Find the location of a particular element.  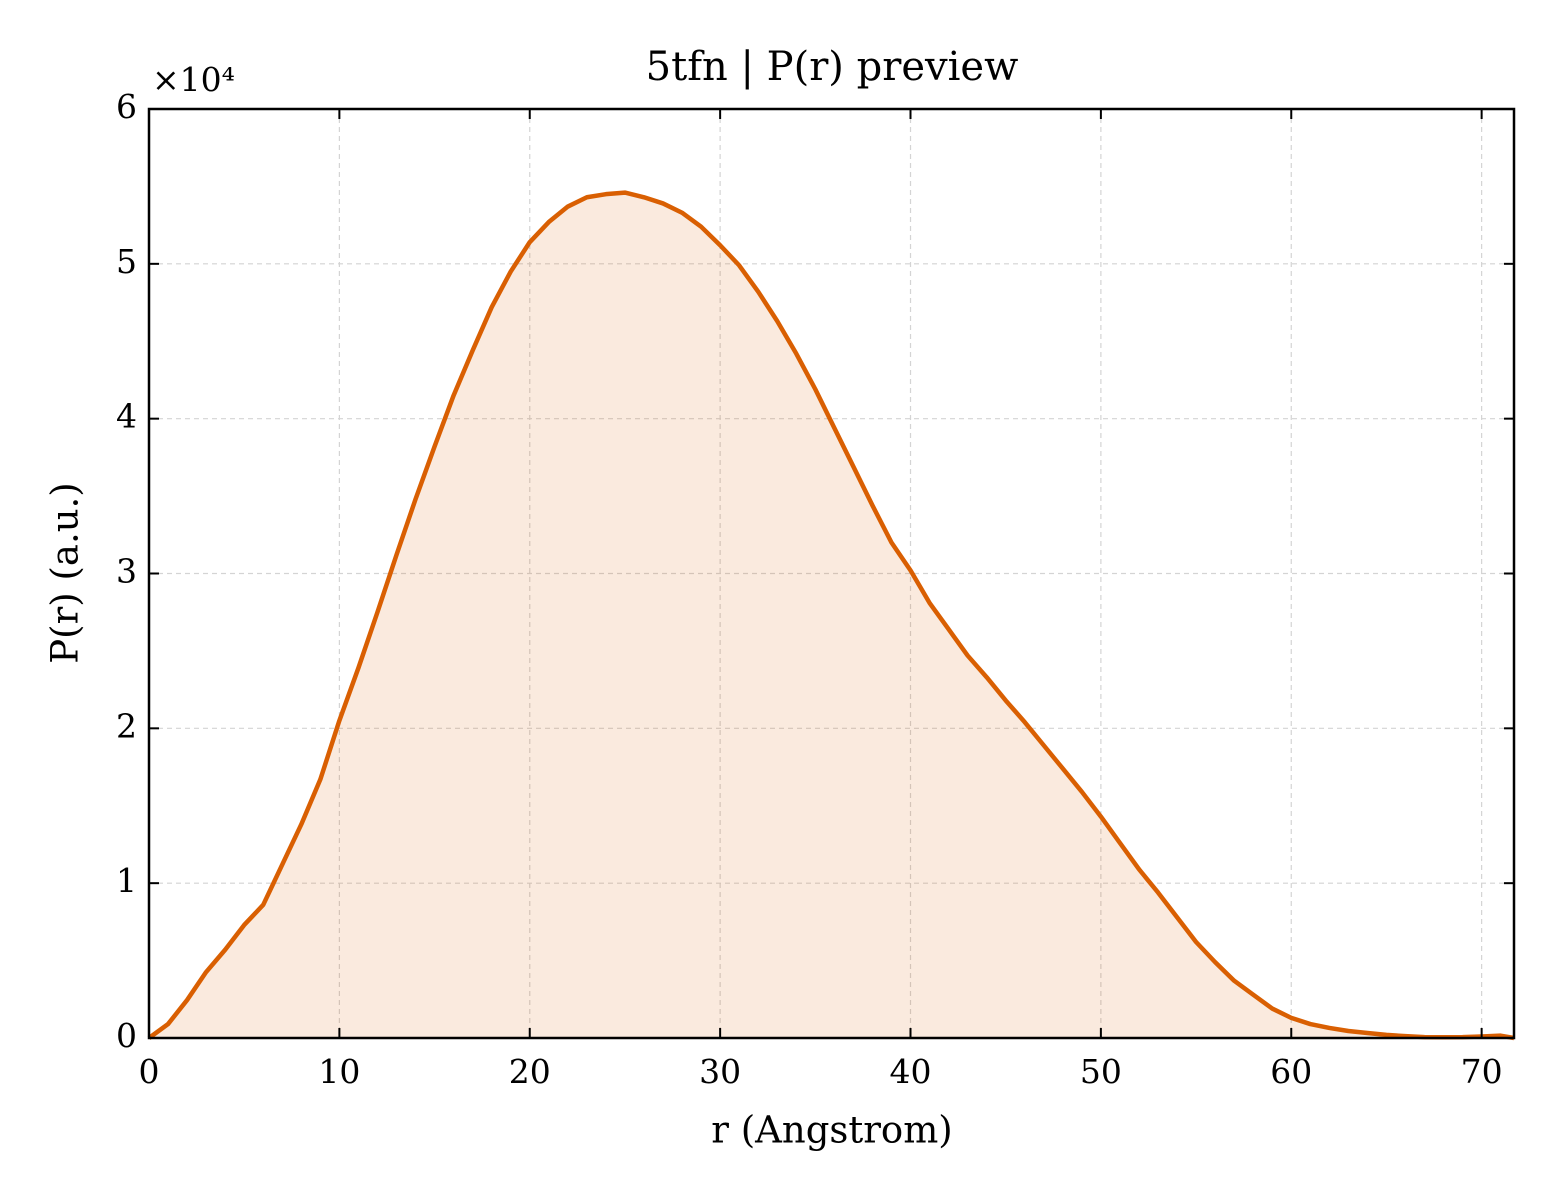

y-axis-label: P(r) (a.u.) is located at coordinates (65, 573).